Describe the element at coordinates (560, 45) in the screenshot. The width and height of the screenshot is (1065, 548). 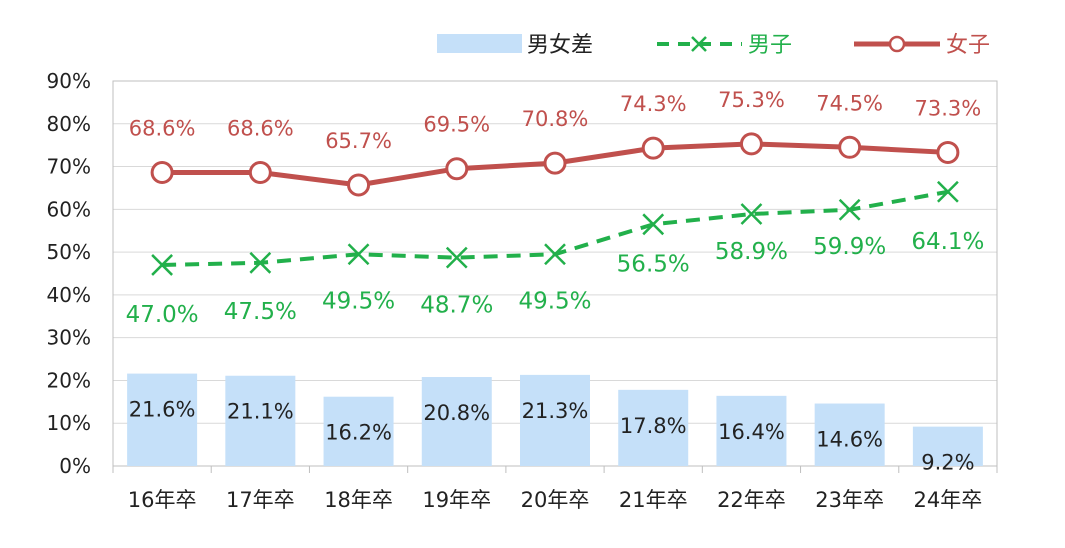
I see `legend-label-gap: 男女差` at that location.